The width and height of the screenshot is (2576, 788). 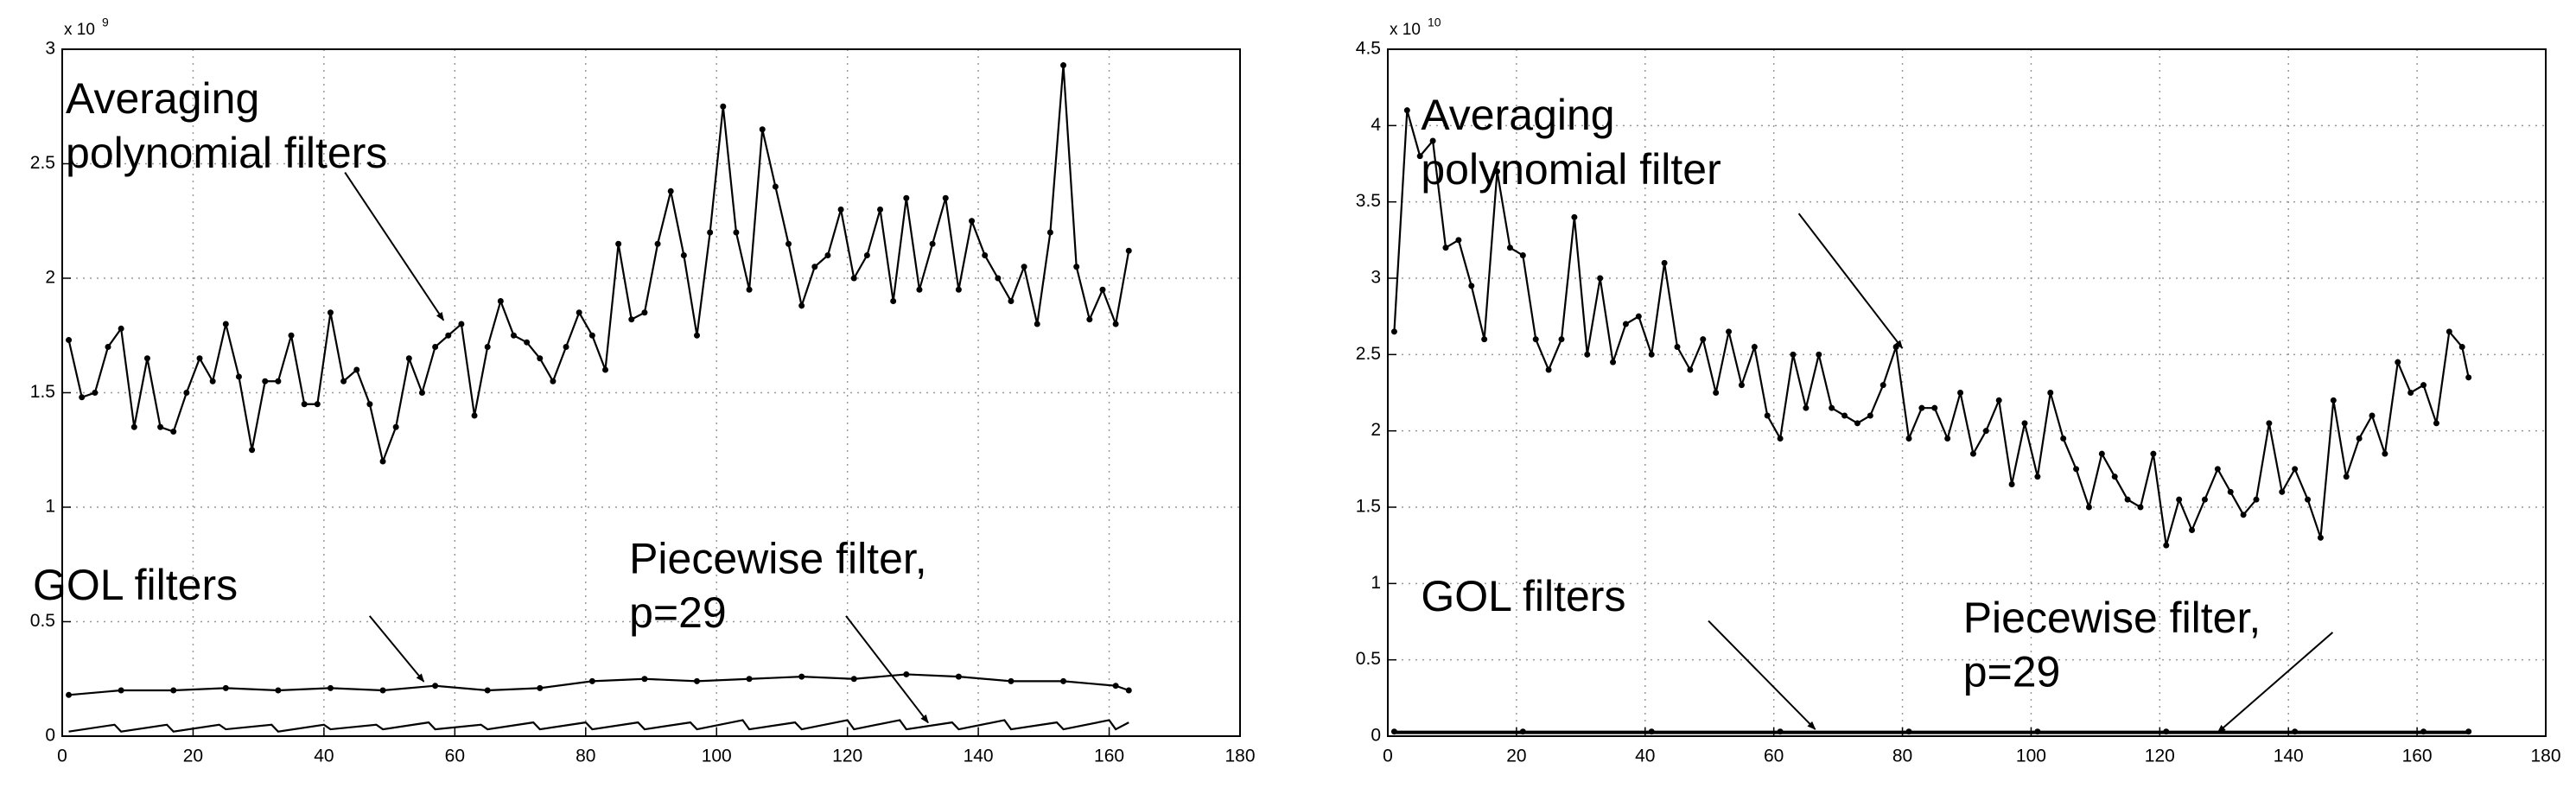 What do you see at coordinates (1388, 756) in the screenshot?
I see `x-tick-label: 0` at bounding box center [1388, 756].